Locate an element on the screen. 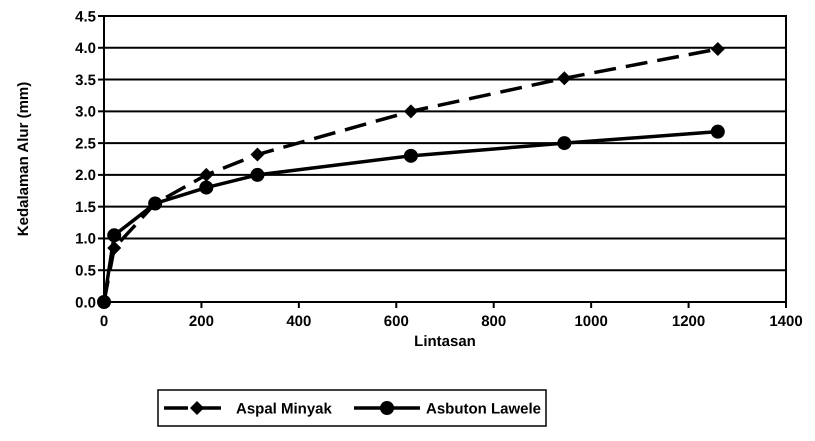  x-tick-label: 1000 is located at coordinates (591, 321).